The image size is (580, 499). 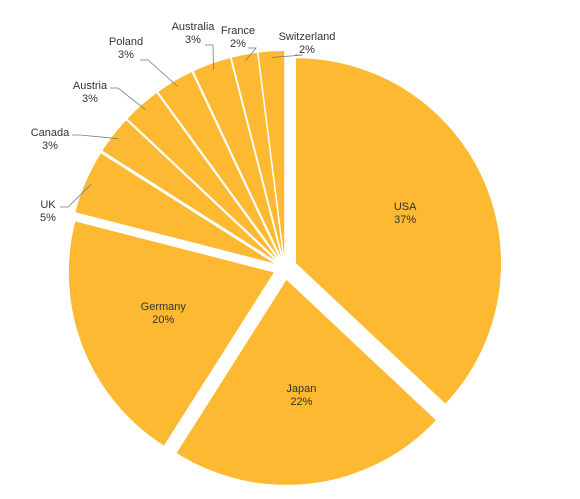 I want to click on pie-slice-poland, so click(x=218, y=165).